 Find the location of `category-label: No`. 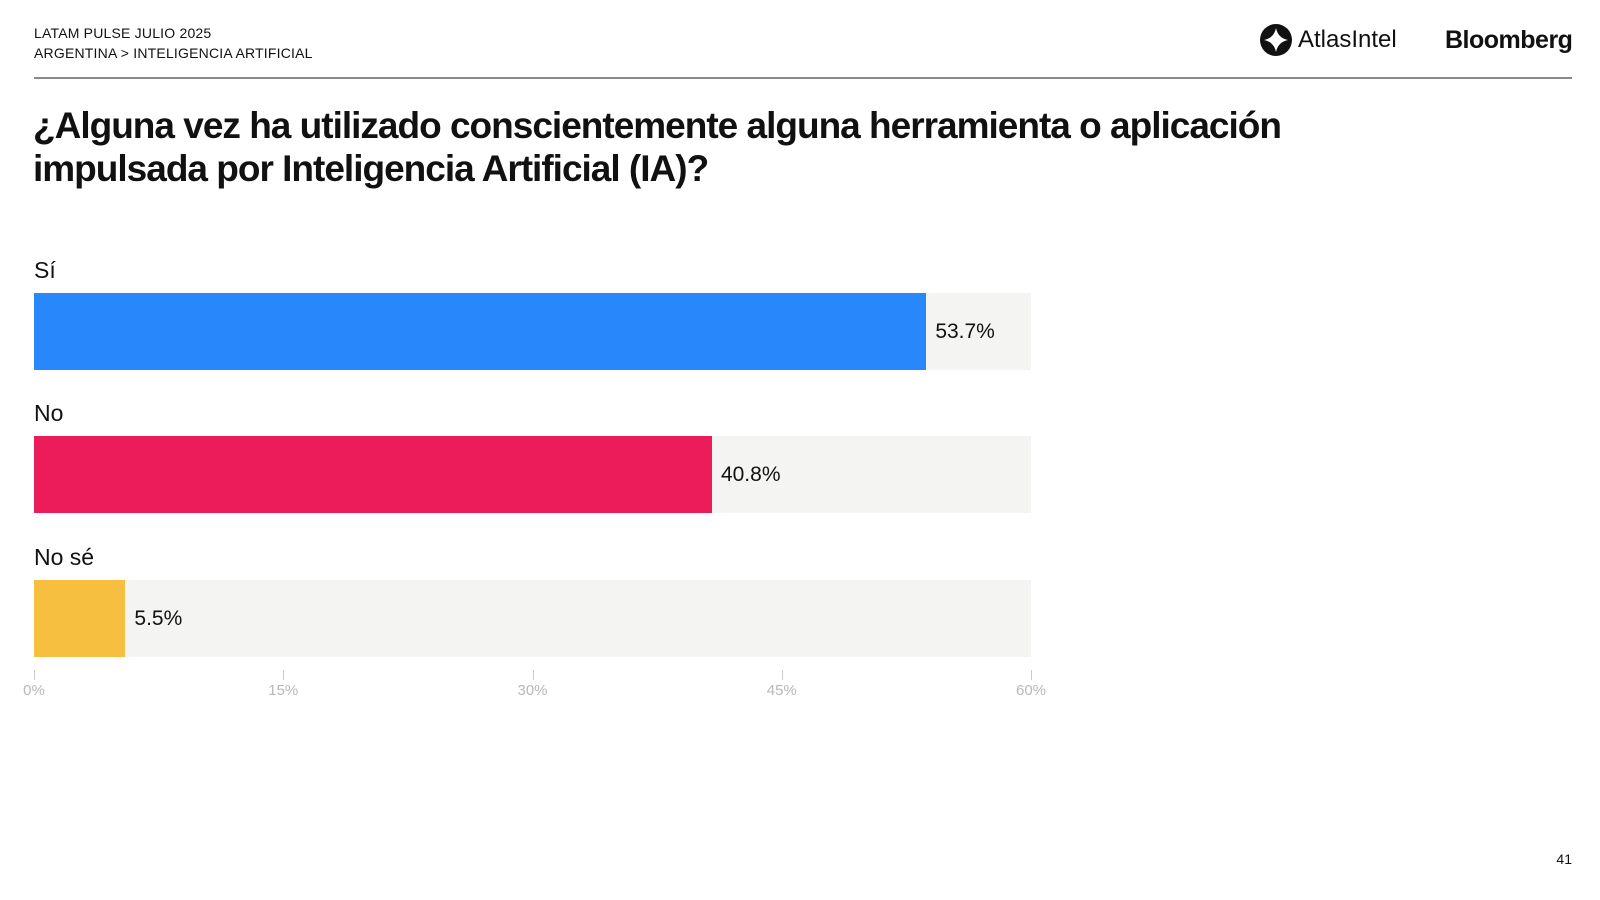

category-label: No is located at coordinates (49, 413).